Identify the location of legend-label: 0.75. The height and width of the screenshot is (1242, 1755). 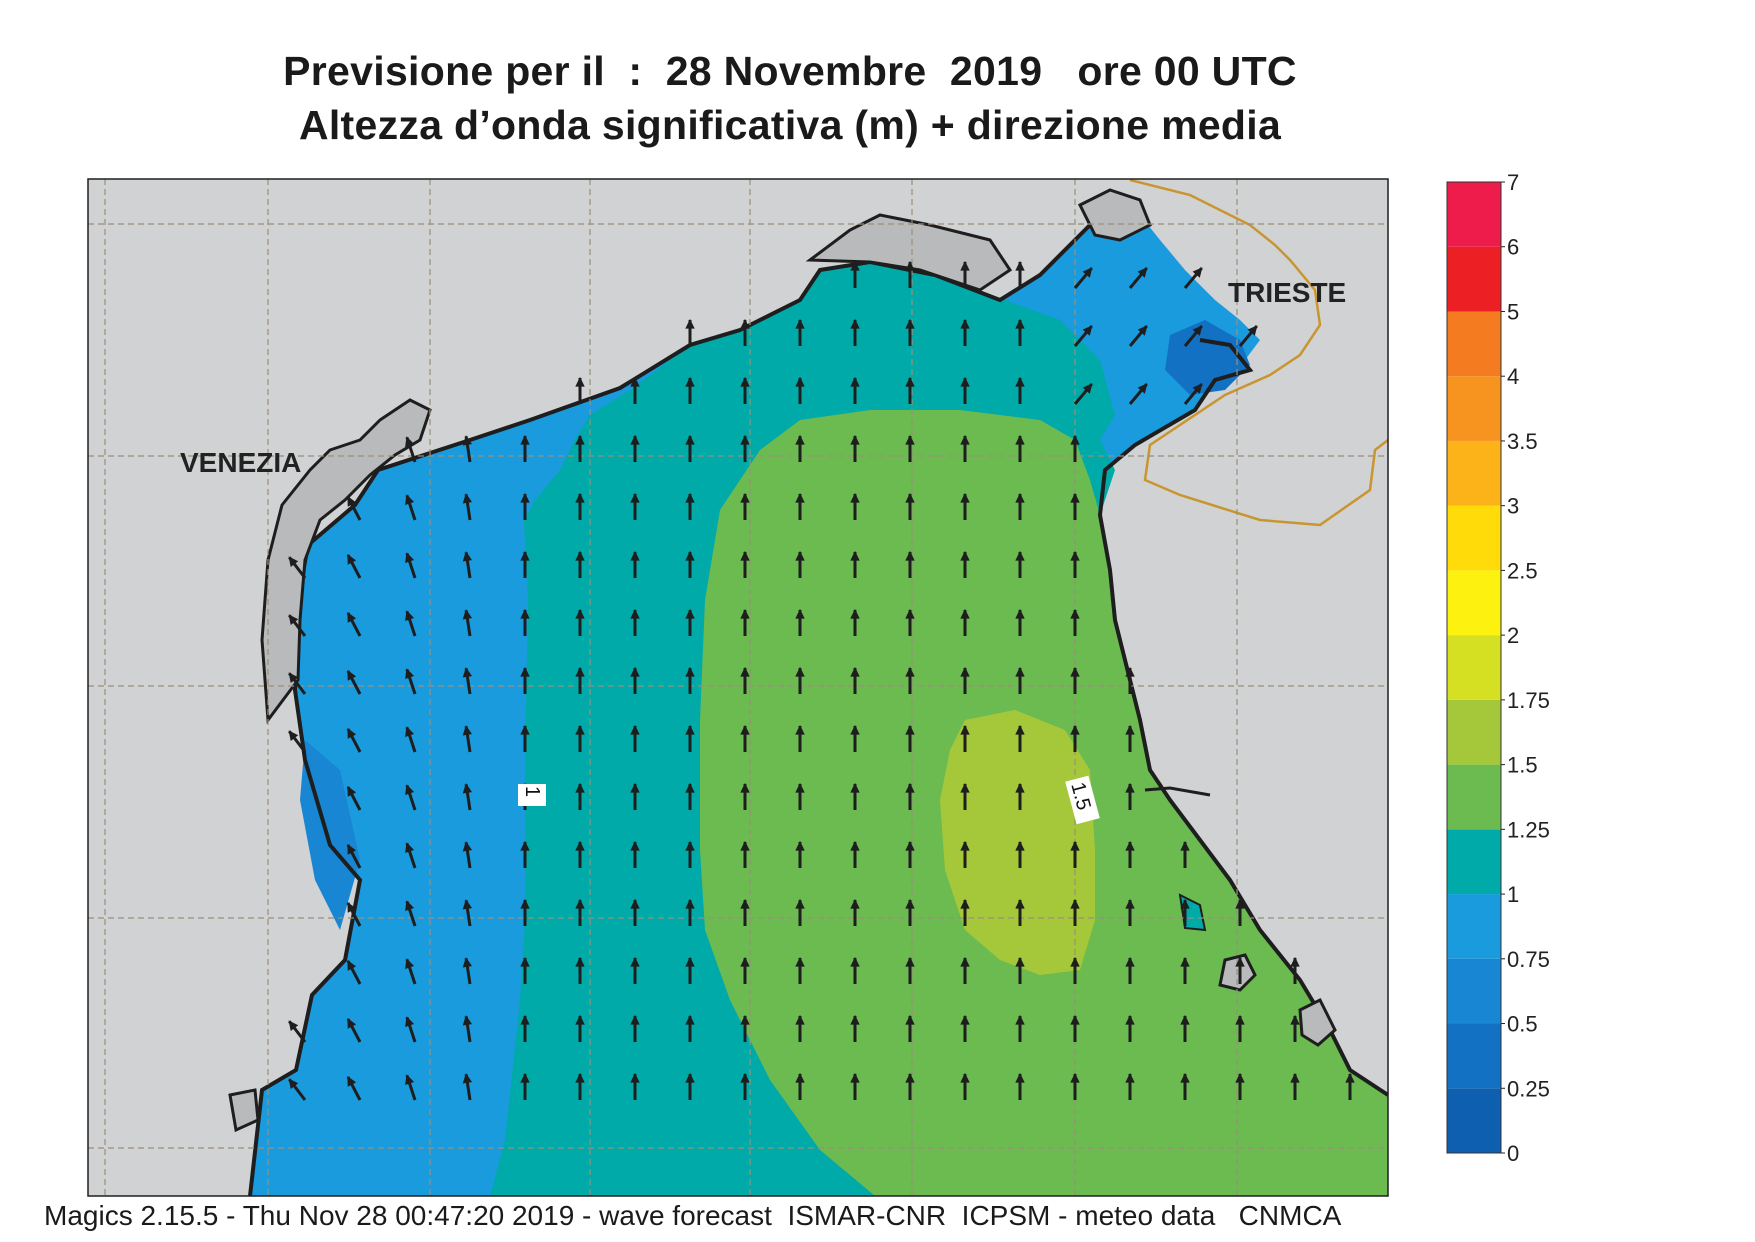
(1528, 959).